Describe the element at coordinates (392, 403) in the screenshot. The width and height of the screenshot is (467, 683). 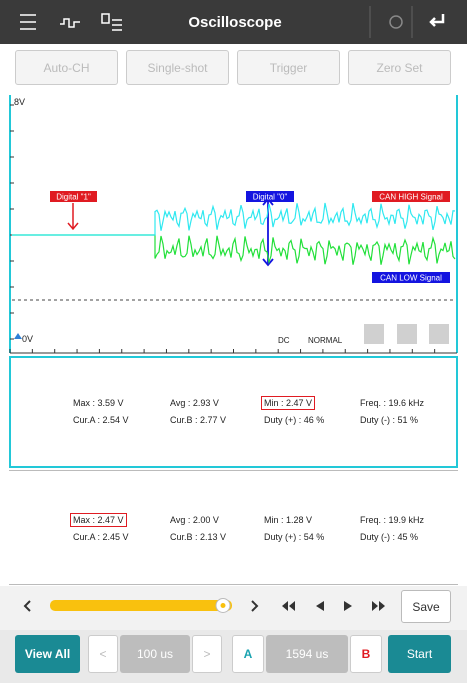
I see `measurement: Freq. : 19.6 kHz` at that location.